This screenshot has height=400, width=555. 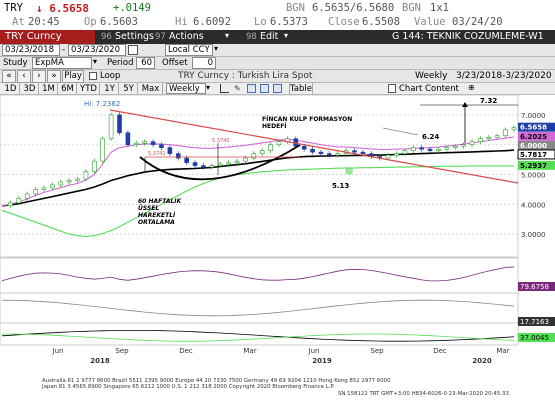 I want to click on frequency-select: Weekly, so click(x=186, y=88).